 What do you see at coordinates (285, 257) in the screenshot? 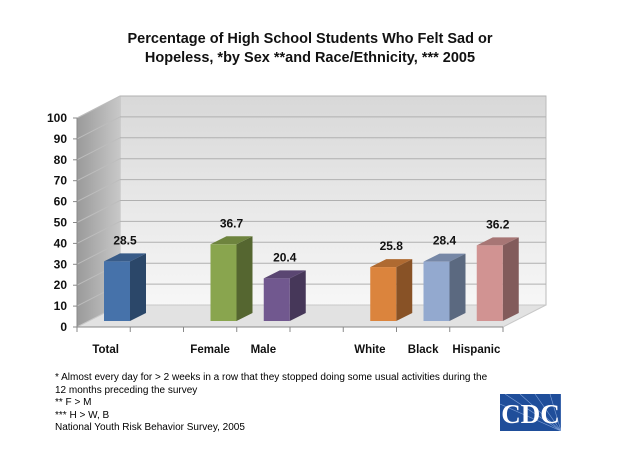
I see `data-label: 20.4` at bounding box center [285, 257].